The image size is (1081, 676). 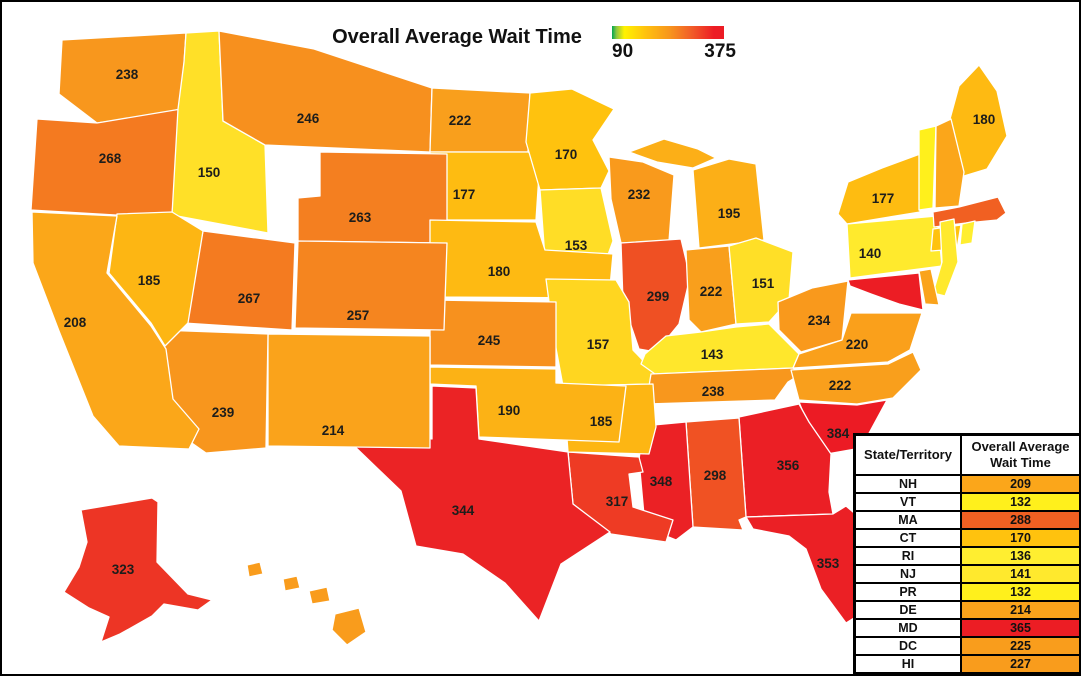 I want to click on table-row-RI: RI 136, so click(x=966, y=556).